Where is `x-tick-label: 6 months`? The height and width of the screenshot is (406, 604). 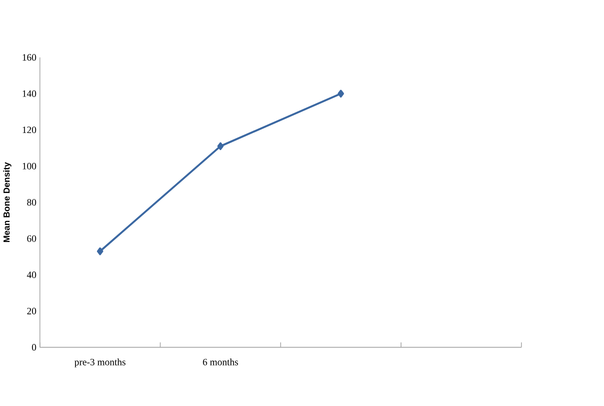 x-tick-label: 6 months is located at coordinates (220, 362).